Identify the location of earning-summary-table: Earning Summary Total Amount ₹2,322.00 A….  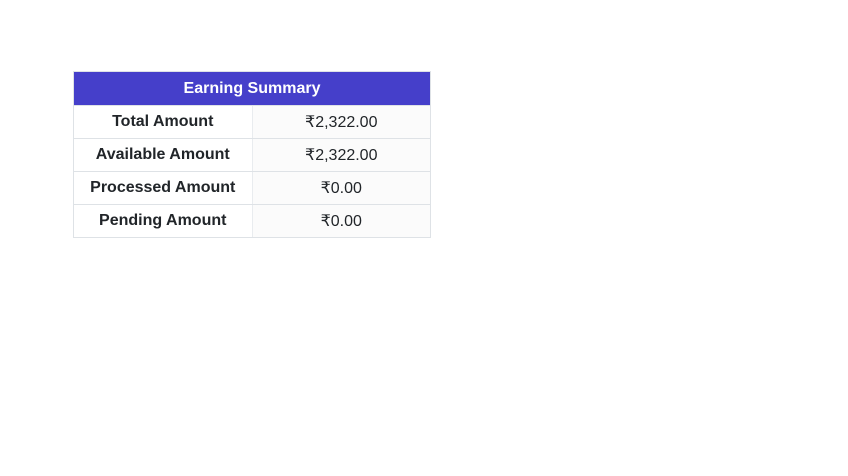
(252, 154).